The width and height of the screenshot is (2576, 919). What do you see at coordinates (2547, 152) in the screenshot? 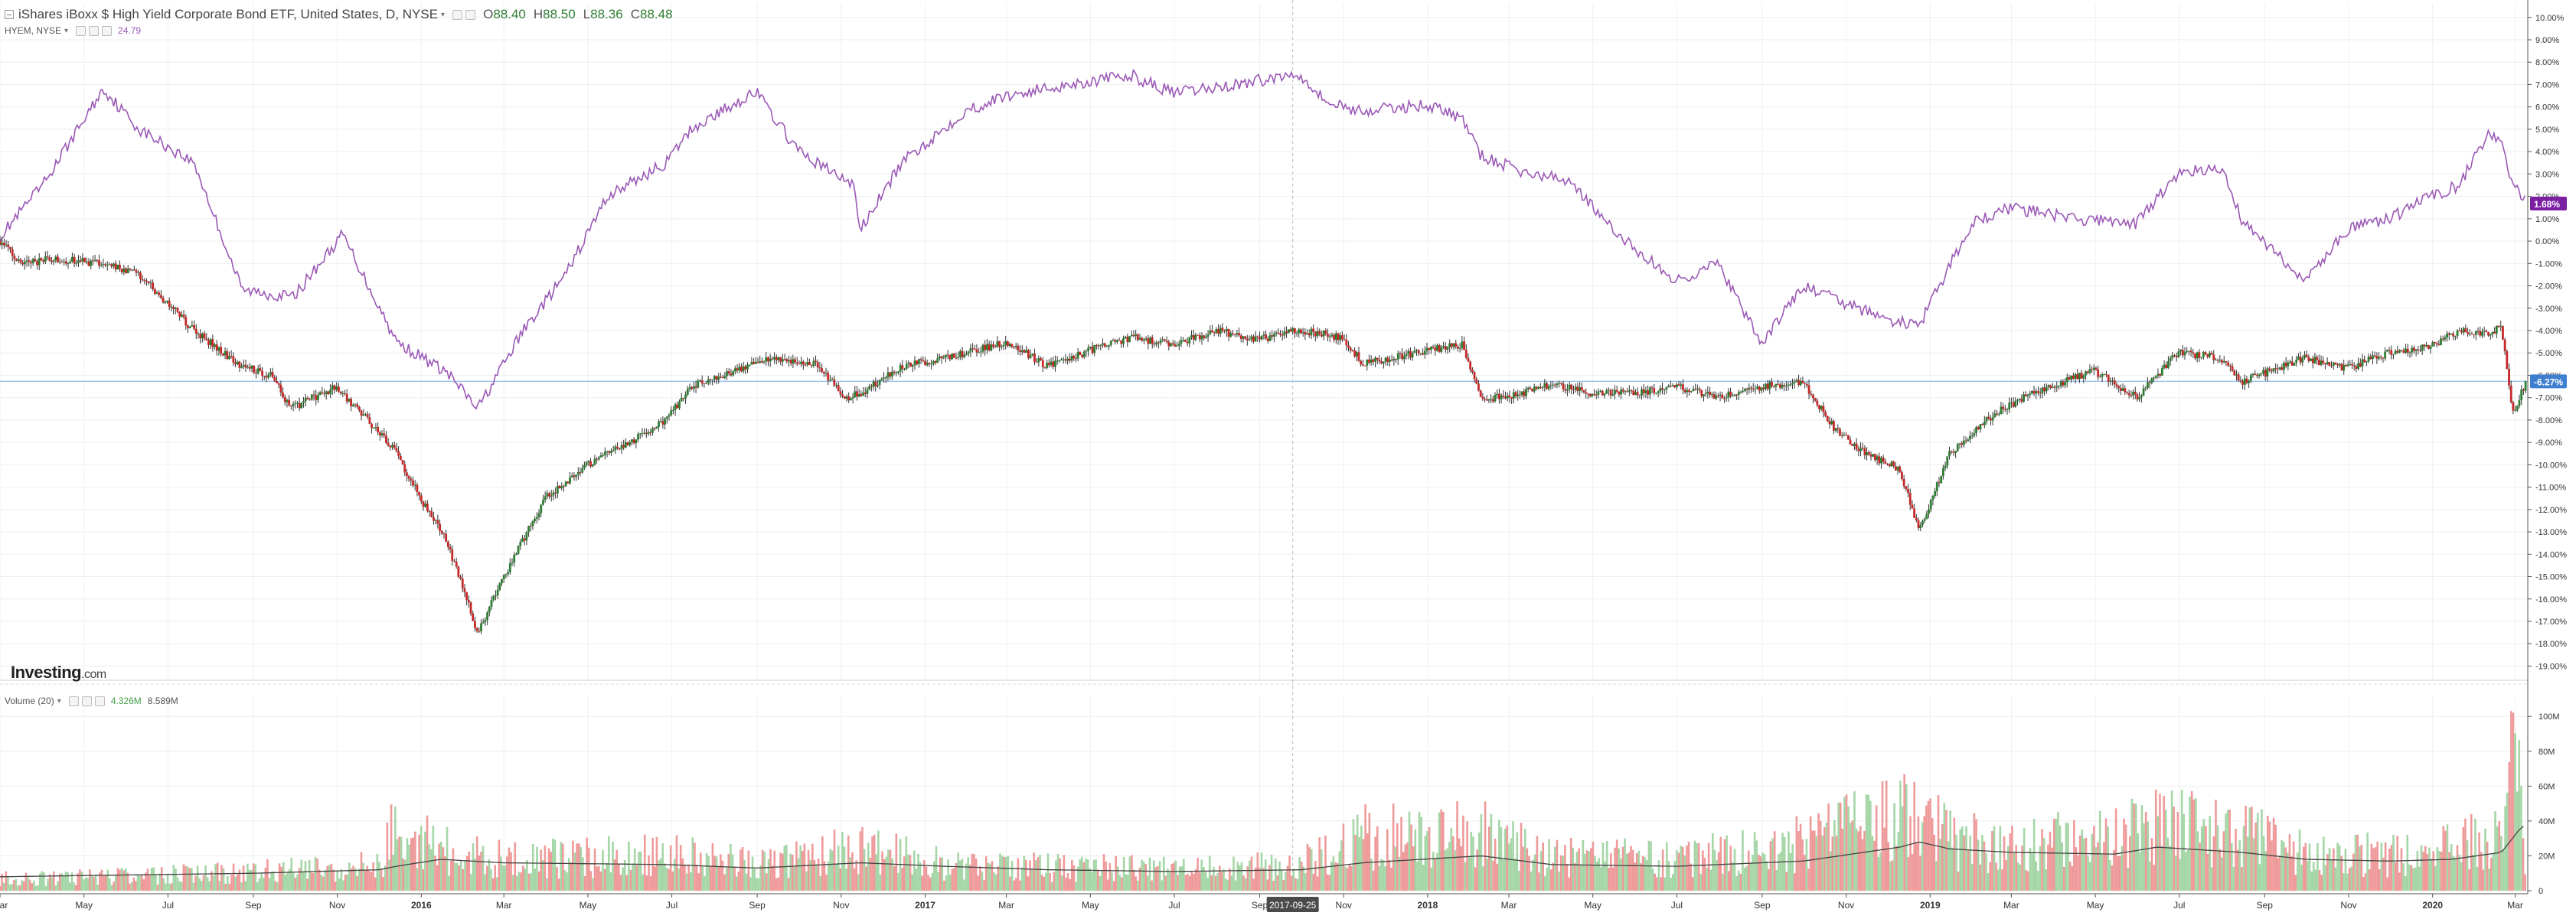
I see `y-tick-label: 4.00%` at bounding box center [2547, 152].